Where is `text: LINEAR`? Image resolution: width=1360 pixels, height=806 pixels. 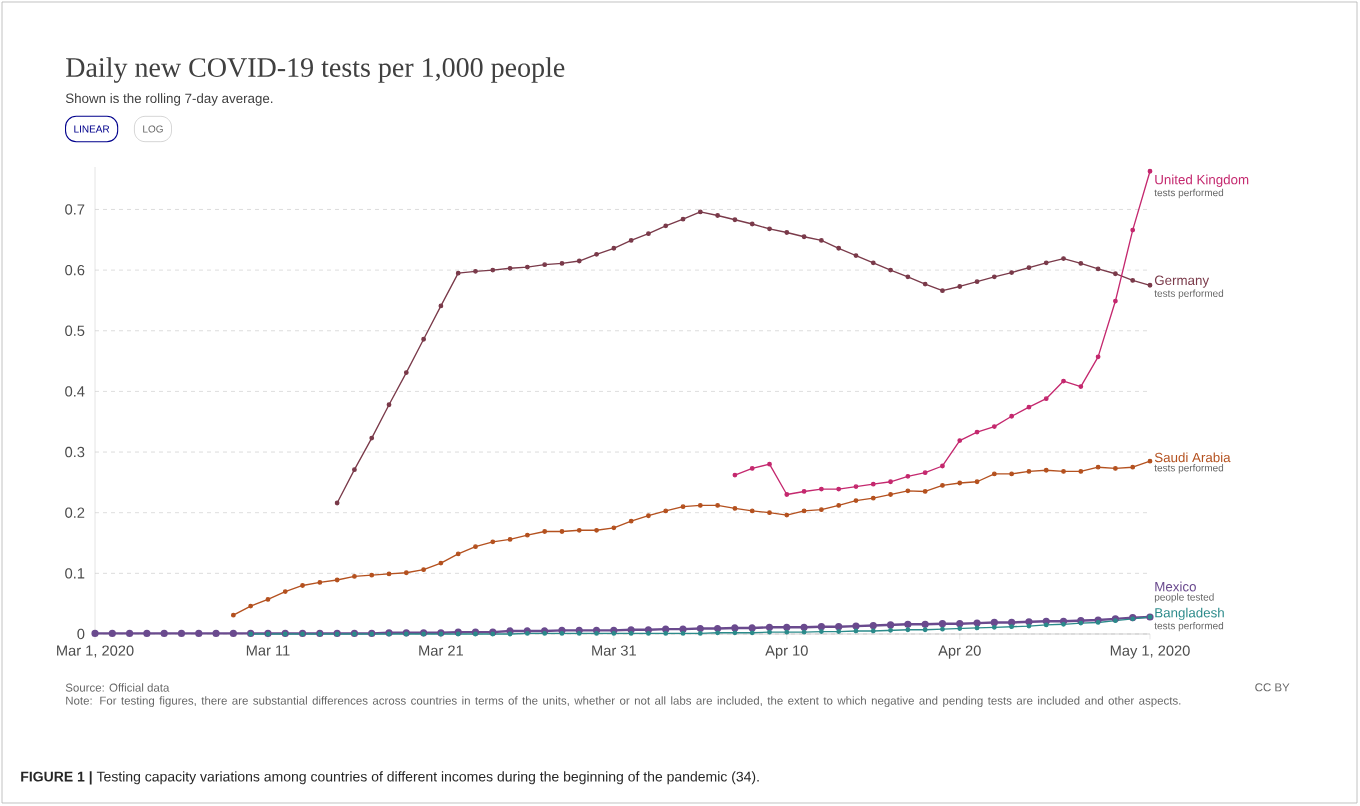 text: LINEAR is located at coordinates (92, 129).